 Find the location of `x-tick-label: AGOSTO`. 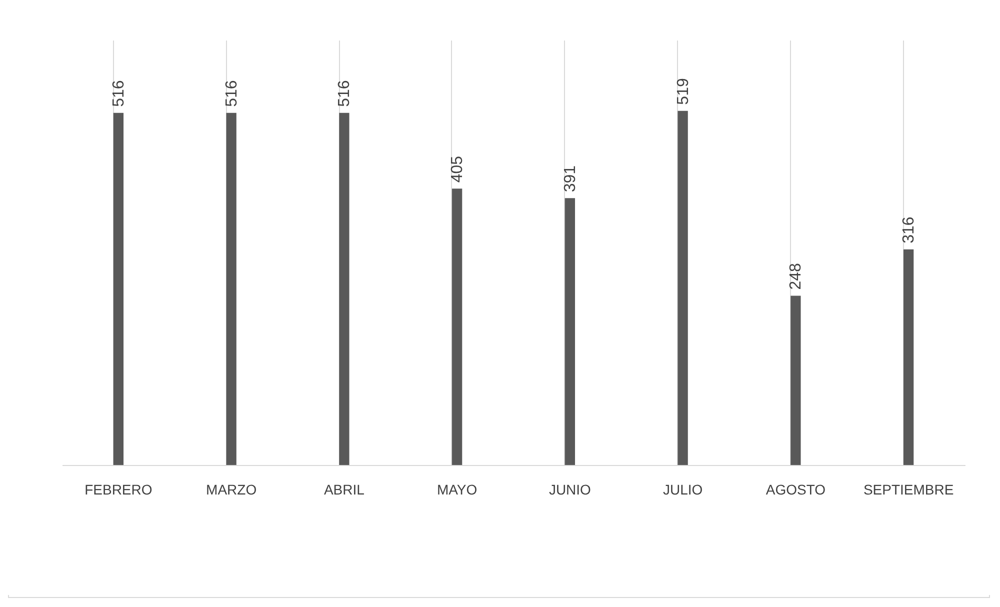

x-tick-label: AGOSTO is located at coordinates (796, 490).